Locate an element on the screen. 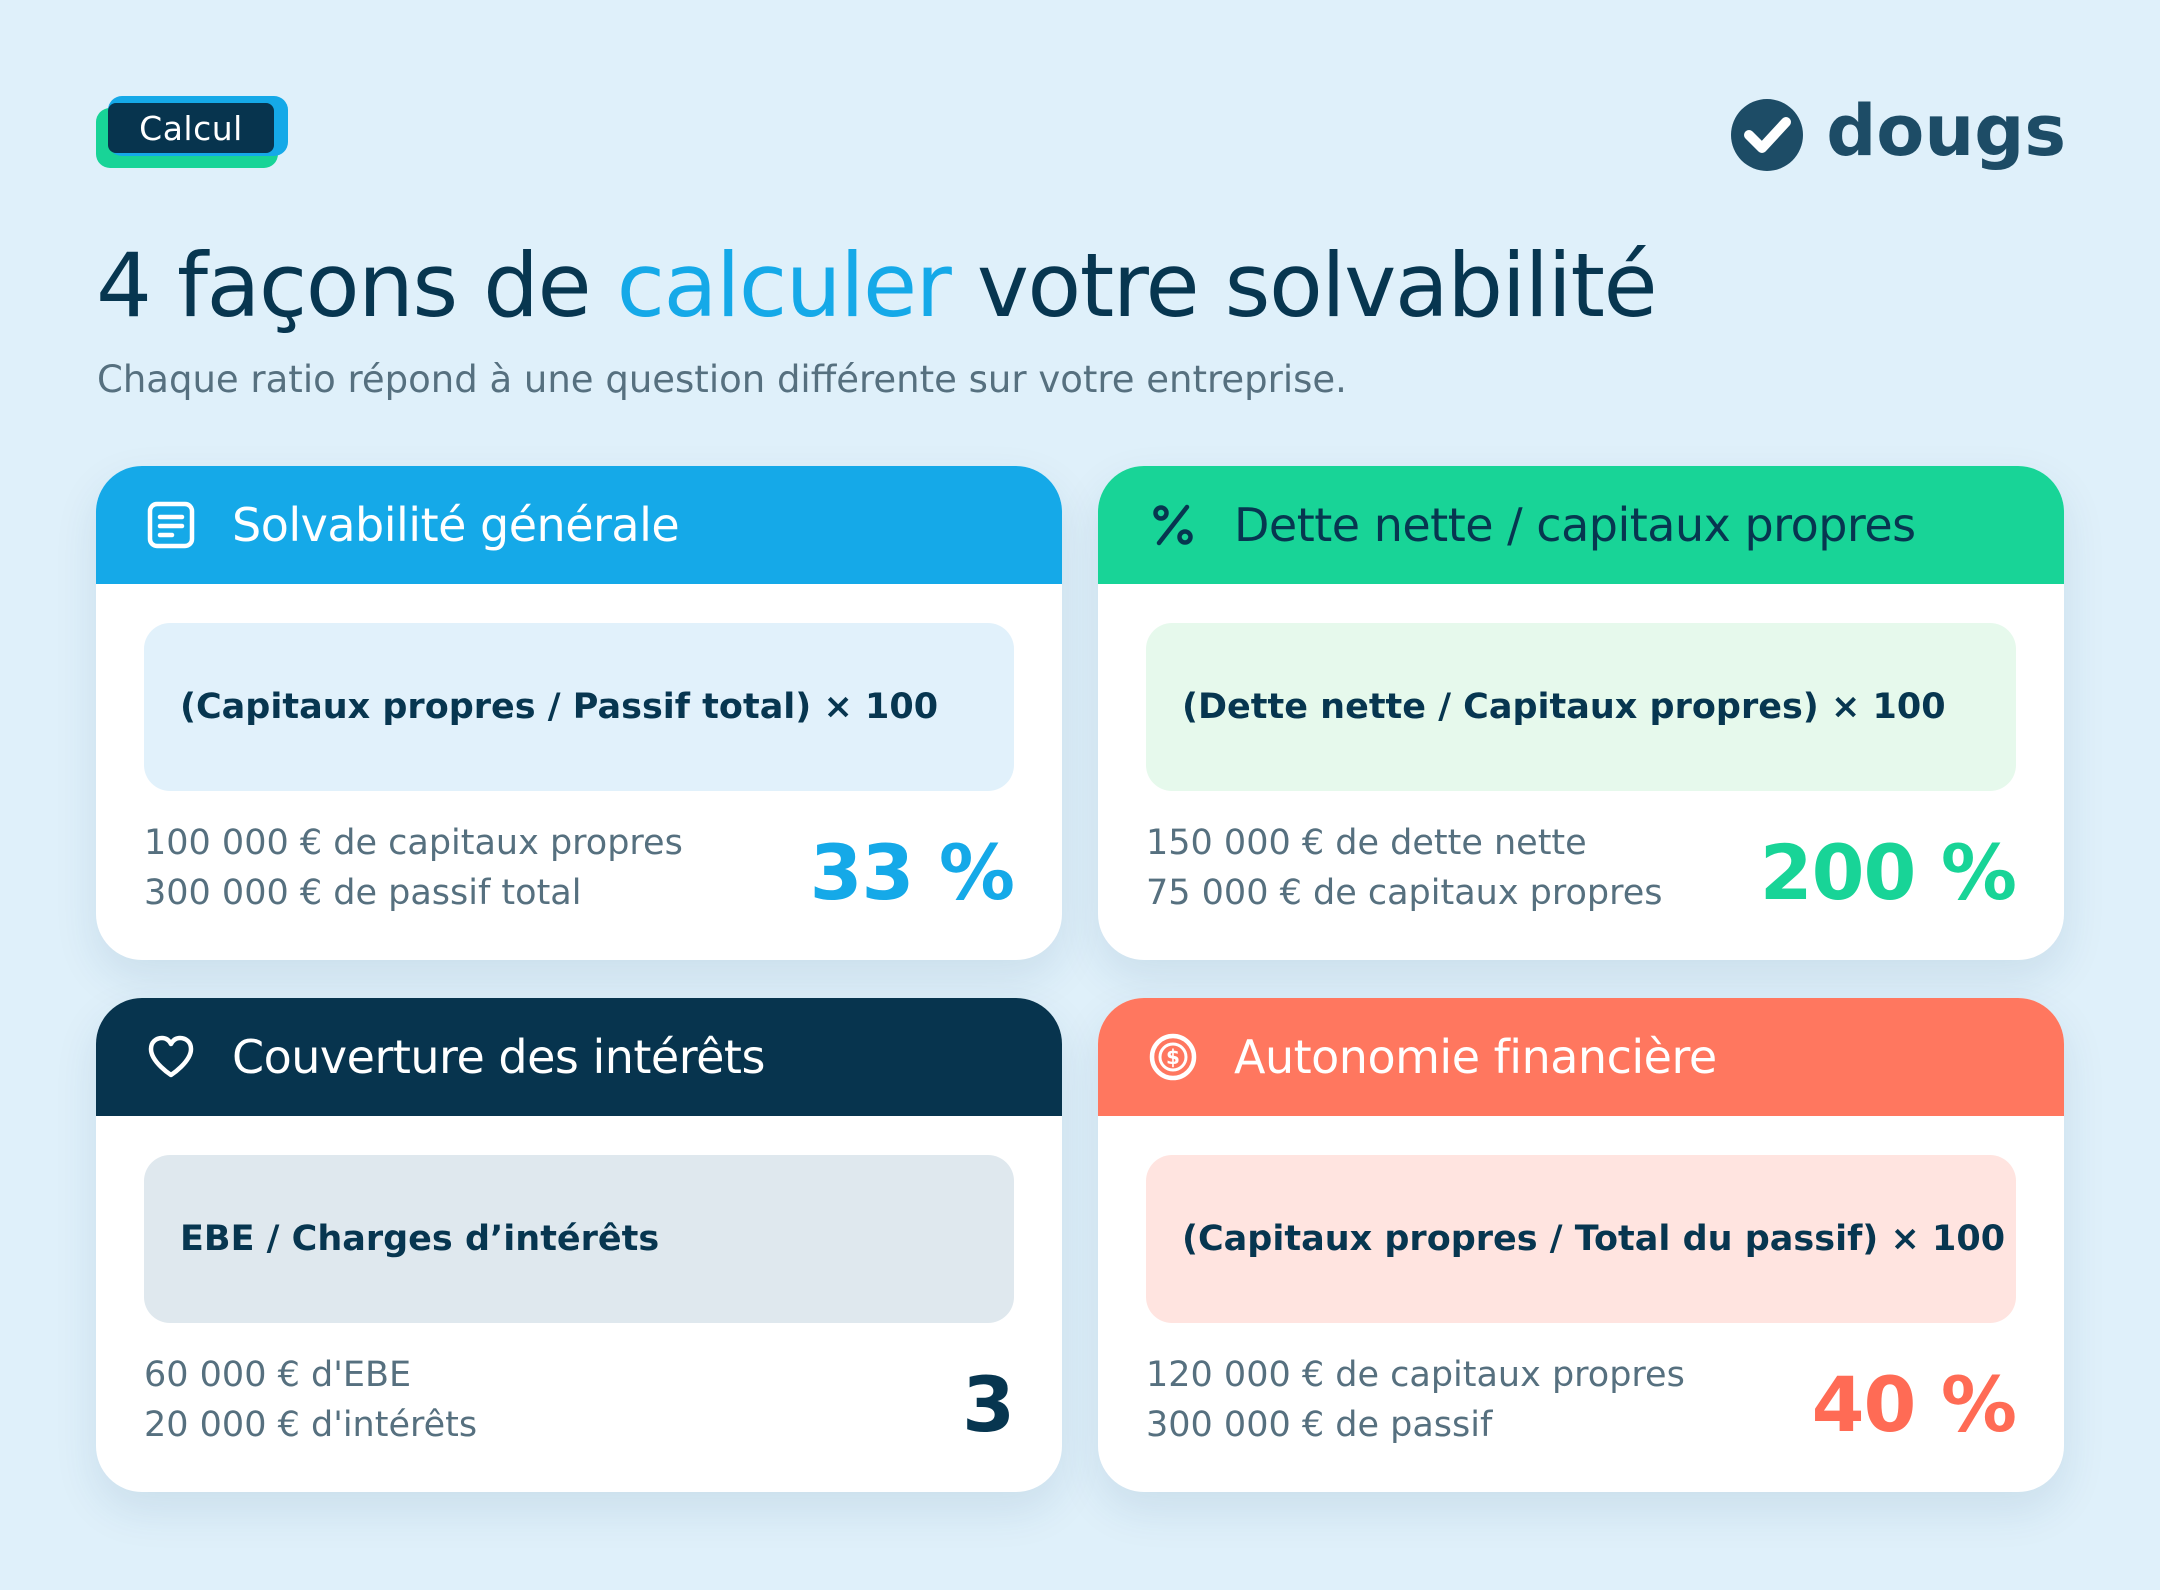  tag-label: Calcul is located at coordinates (191, 128).